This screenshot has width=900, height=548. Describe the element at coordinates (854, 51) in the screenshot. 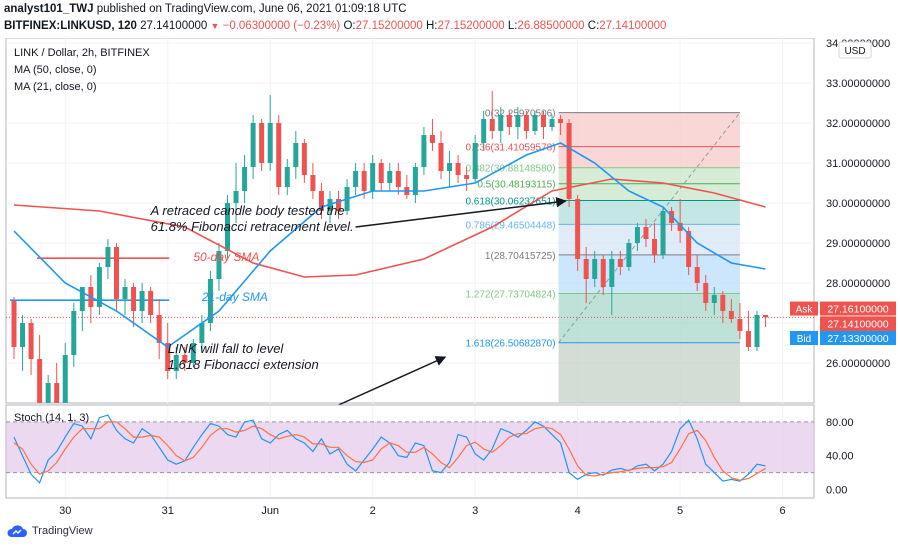

I see `currency-label: USD` at that location.